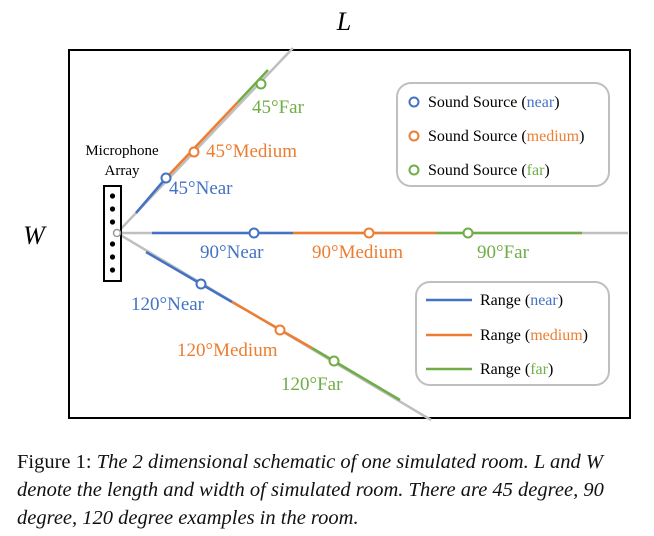 This screenshot has height=536, width=654. What do you see at coordinates (254, 233) in the screenshot?
I see `source-90-near` at bounding box center [254, 233].